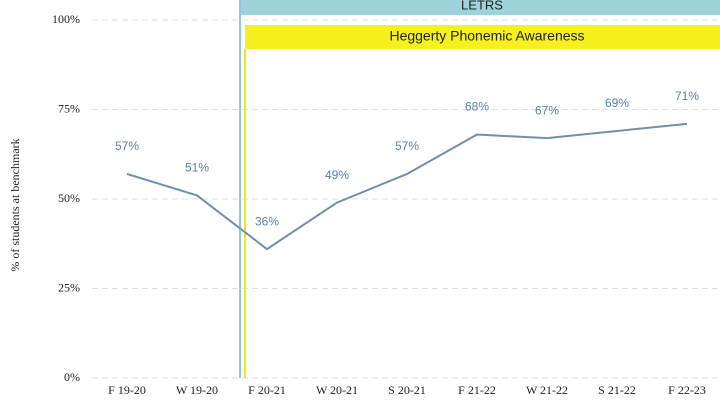 The image size is (720, 402). Describe the element at coordinates (69, 287) in the screenshot. I see `y-tick-label: 25%` at that location.